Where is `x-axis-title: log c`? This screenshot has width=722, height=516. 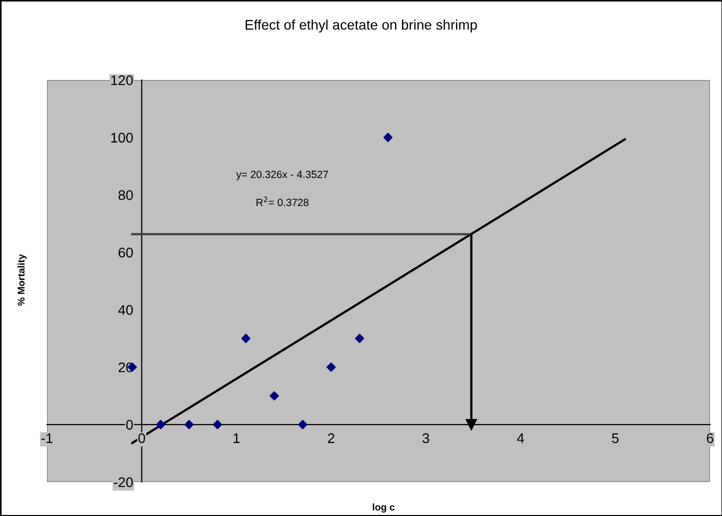 x-axis-title: log c is located at coordinates (383, 508).